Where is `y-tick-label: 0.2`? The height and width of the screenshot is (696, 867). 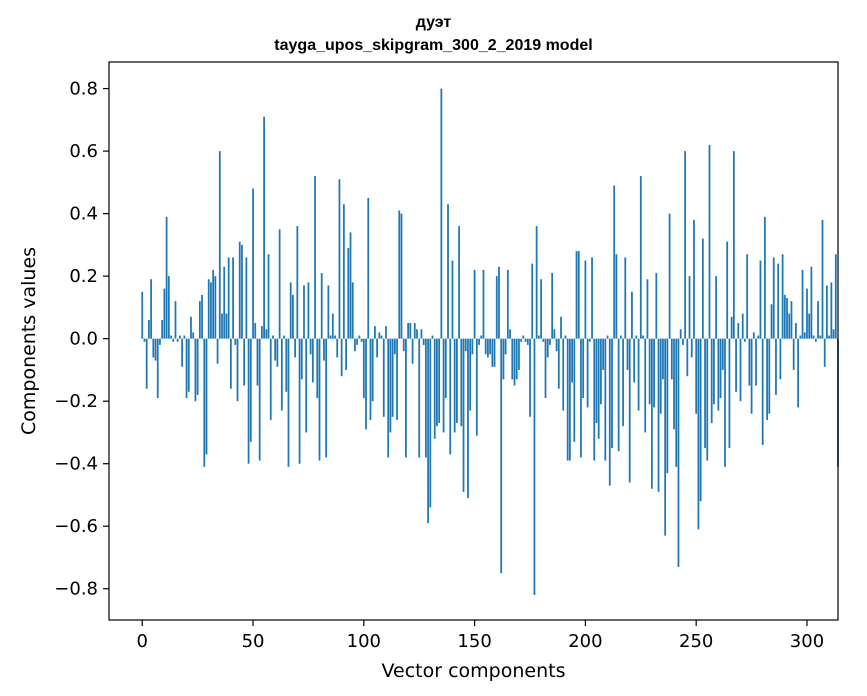
y-tick-label: 0.2 is located at coordinates (83, 276).